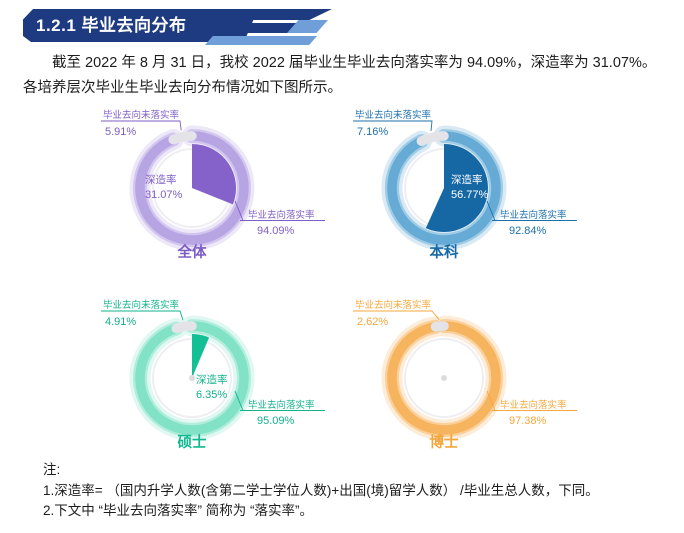 The image size is (684, 533). What do you see at coordinates (307, 26) in the screenshot?
I see `banner-accent-slash-icon` at bounding box center [307, 26].